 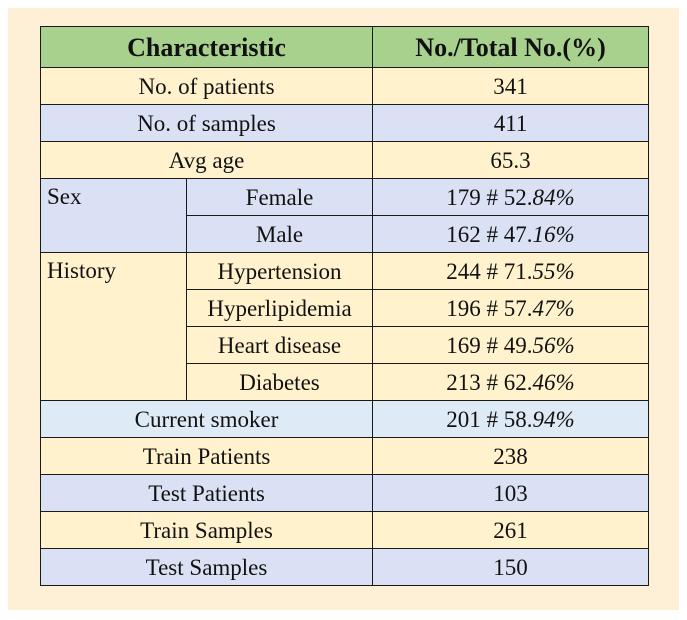 I want to click on table-row: Sex Female 179 # 52.84%, so click(x=345, y=215).